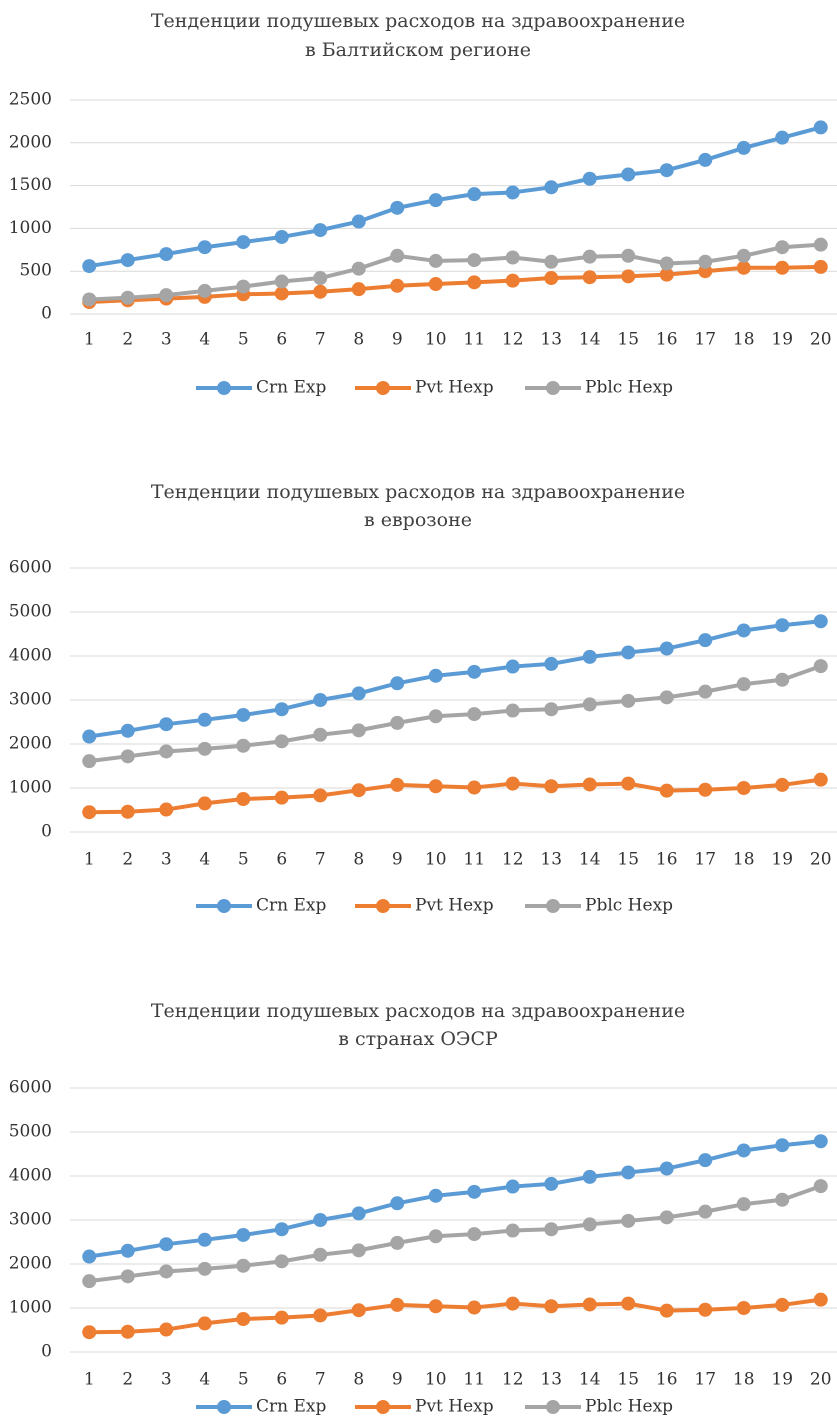 The width and height of the screenshot is (837, 1419). Describe the element at coordinates (30, 568) in the screenshot. I see `y-tick-label: 6000` at that location.